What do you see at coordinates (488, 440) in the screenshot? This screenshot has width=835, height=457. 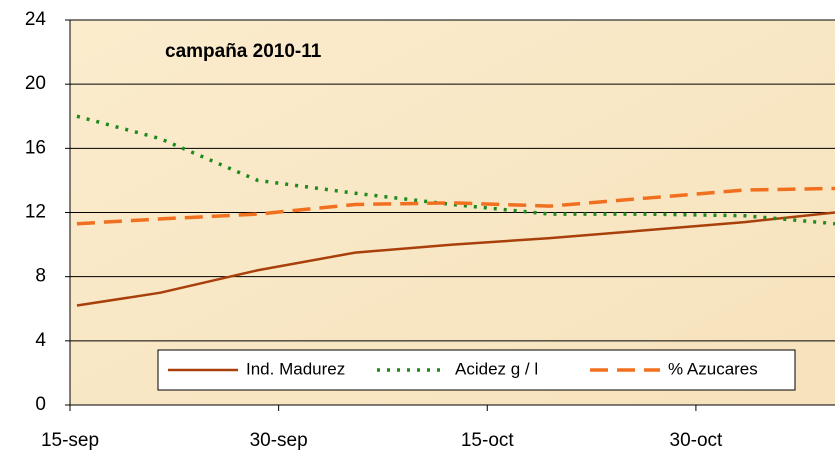 I see `x-tick-label: 15-oct` at bounding box center [488, 440].